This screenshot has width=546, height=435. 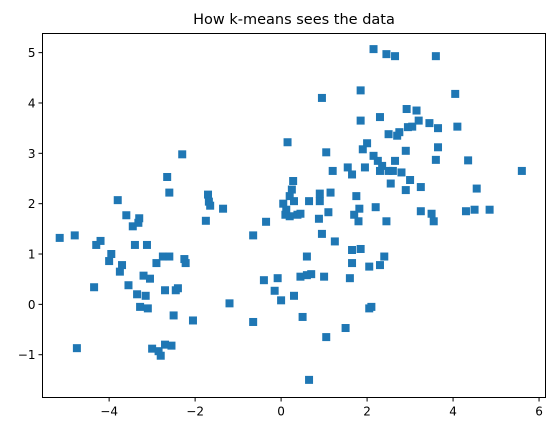 I want to click on chart-title: How k-means sees the data, so click(x=294, y=20).